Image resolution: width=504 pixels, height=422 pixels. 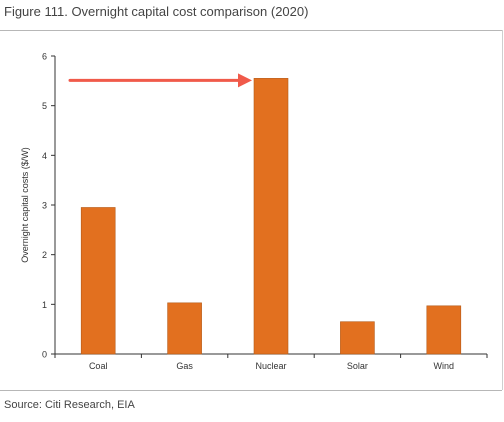 I want to click on source-divider, so click(x=251, y=390).